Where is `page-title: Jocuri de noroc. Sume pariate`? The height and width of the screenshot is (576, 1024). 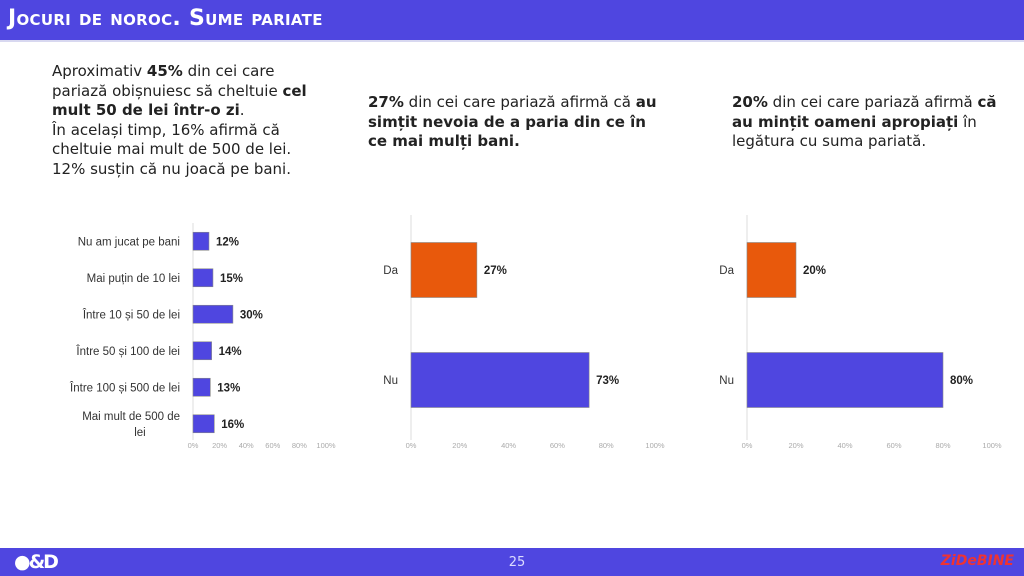 page-title: Jocuri de noroc. Sume pariate is located at coordinates (165, 18).